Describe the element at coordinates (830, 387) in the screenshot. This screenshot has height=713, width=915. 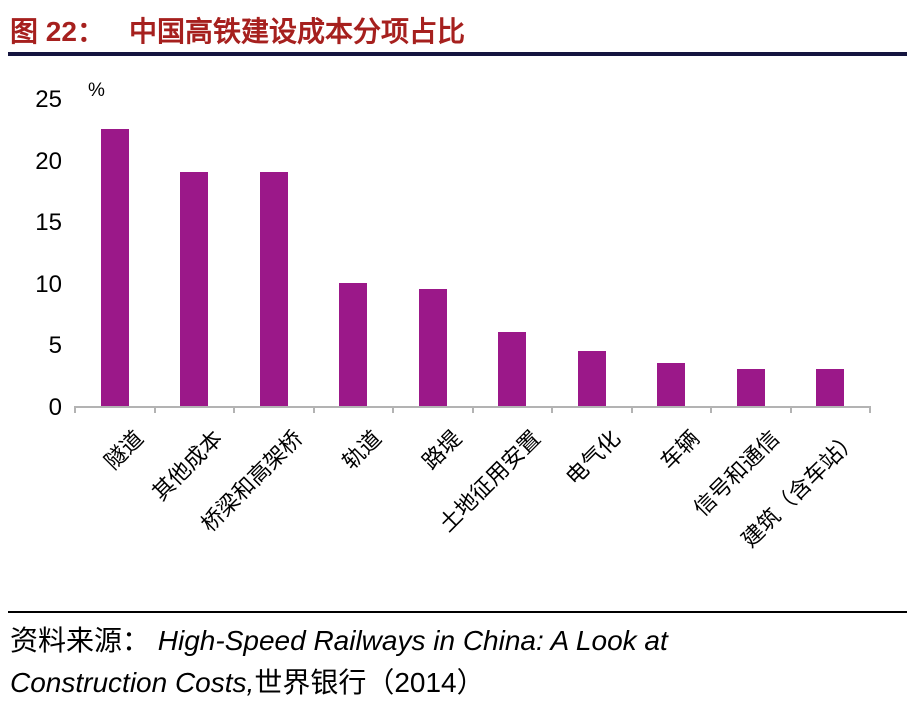
I see `bar-建筑（含车站）` at that location.